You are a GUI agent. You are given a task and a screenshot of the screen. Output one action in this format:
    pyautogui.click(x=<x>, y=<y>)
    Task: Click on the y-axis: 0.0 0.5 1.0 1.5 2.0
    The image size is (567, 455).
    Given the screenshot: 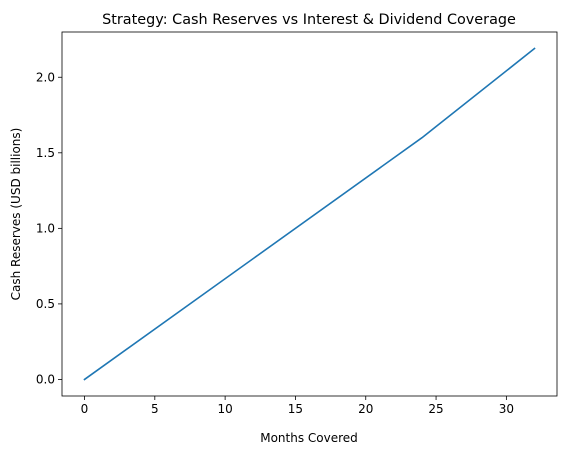 What is the action you would take?
    pyautogui.click(x=49, y=228)
    